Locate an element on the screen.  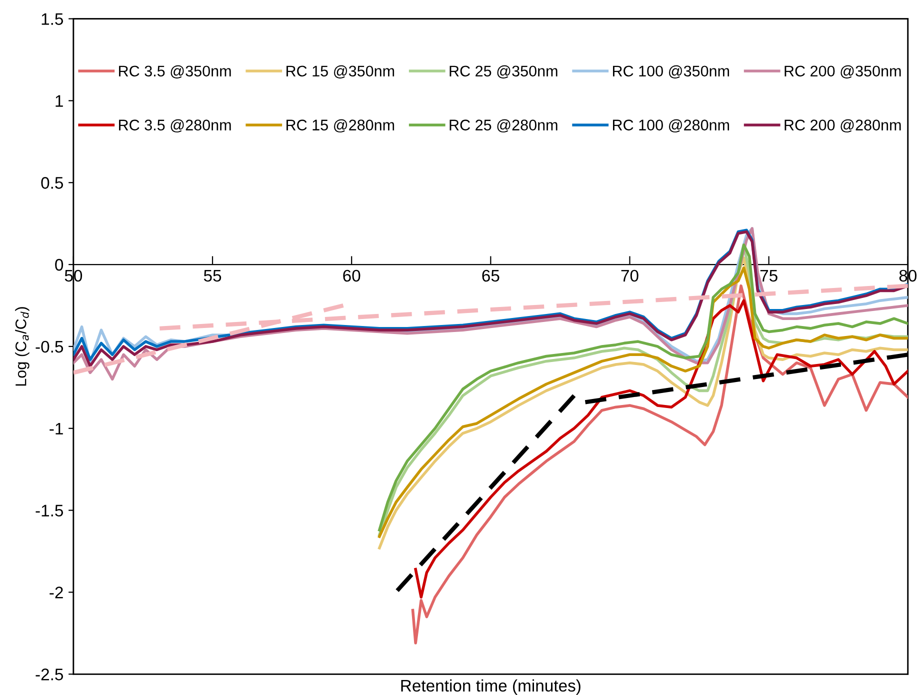
x-tick-label: 65 is located at coordinates (491, 276).